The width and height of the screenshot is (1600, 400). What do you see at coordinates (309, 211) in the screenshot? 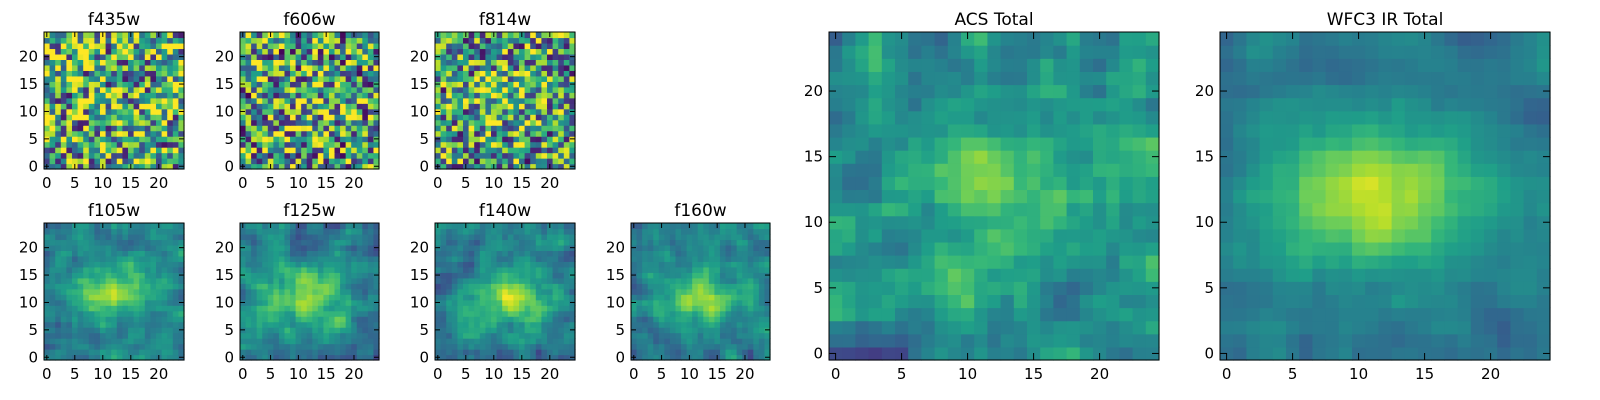
I see `panel-title: f125w` at bounding box center [309, 211].